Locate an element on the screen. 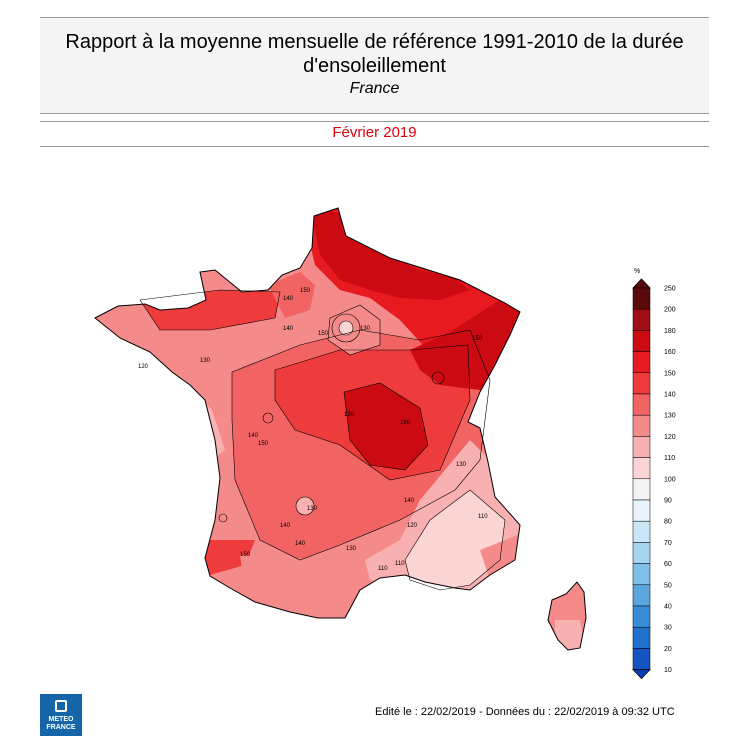 The height and width of the screenshot is (750, 750). scale-tick-label: 200 is located at coordinates (670, 310).